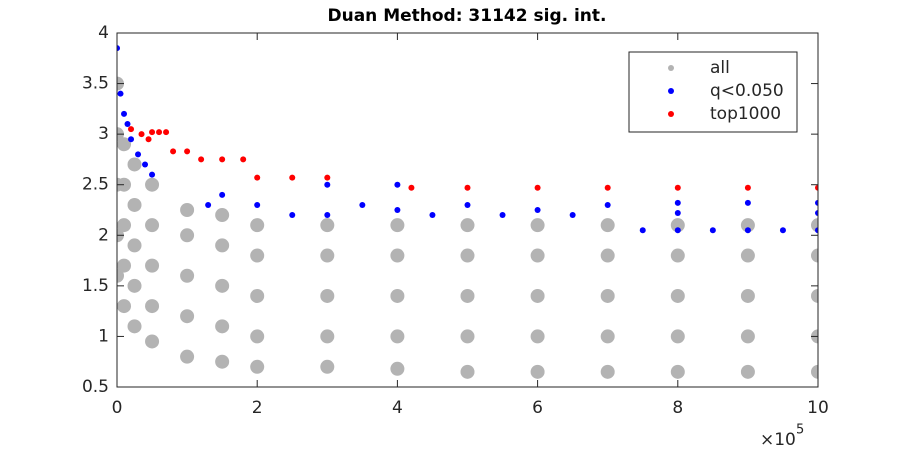 The height and width of the screenshot is (450, 900). I want to click on legend-box, so click(713, 92).